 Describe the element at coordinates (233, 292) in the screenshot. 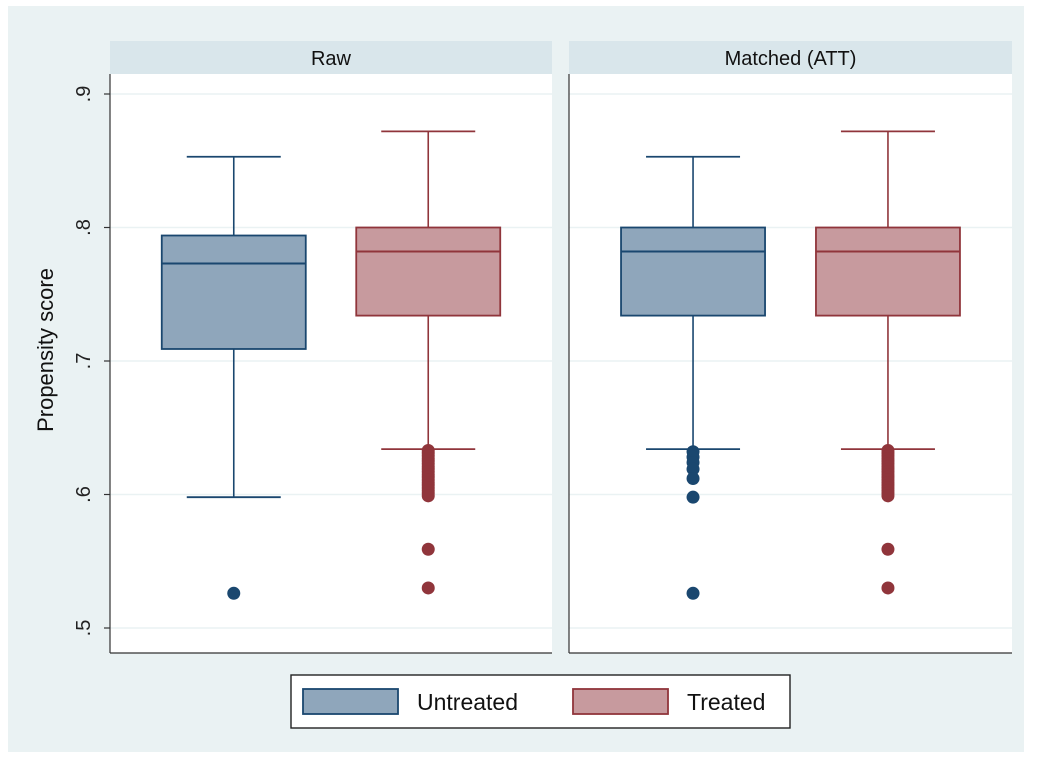

I see `panel-1-untreated-box` at that location.